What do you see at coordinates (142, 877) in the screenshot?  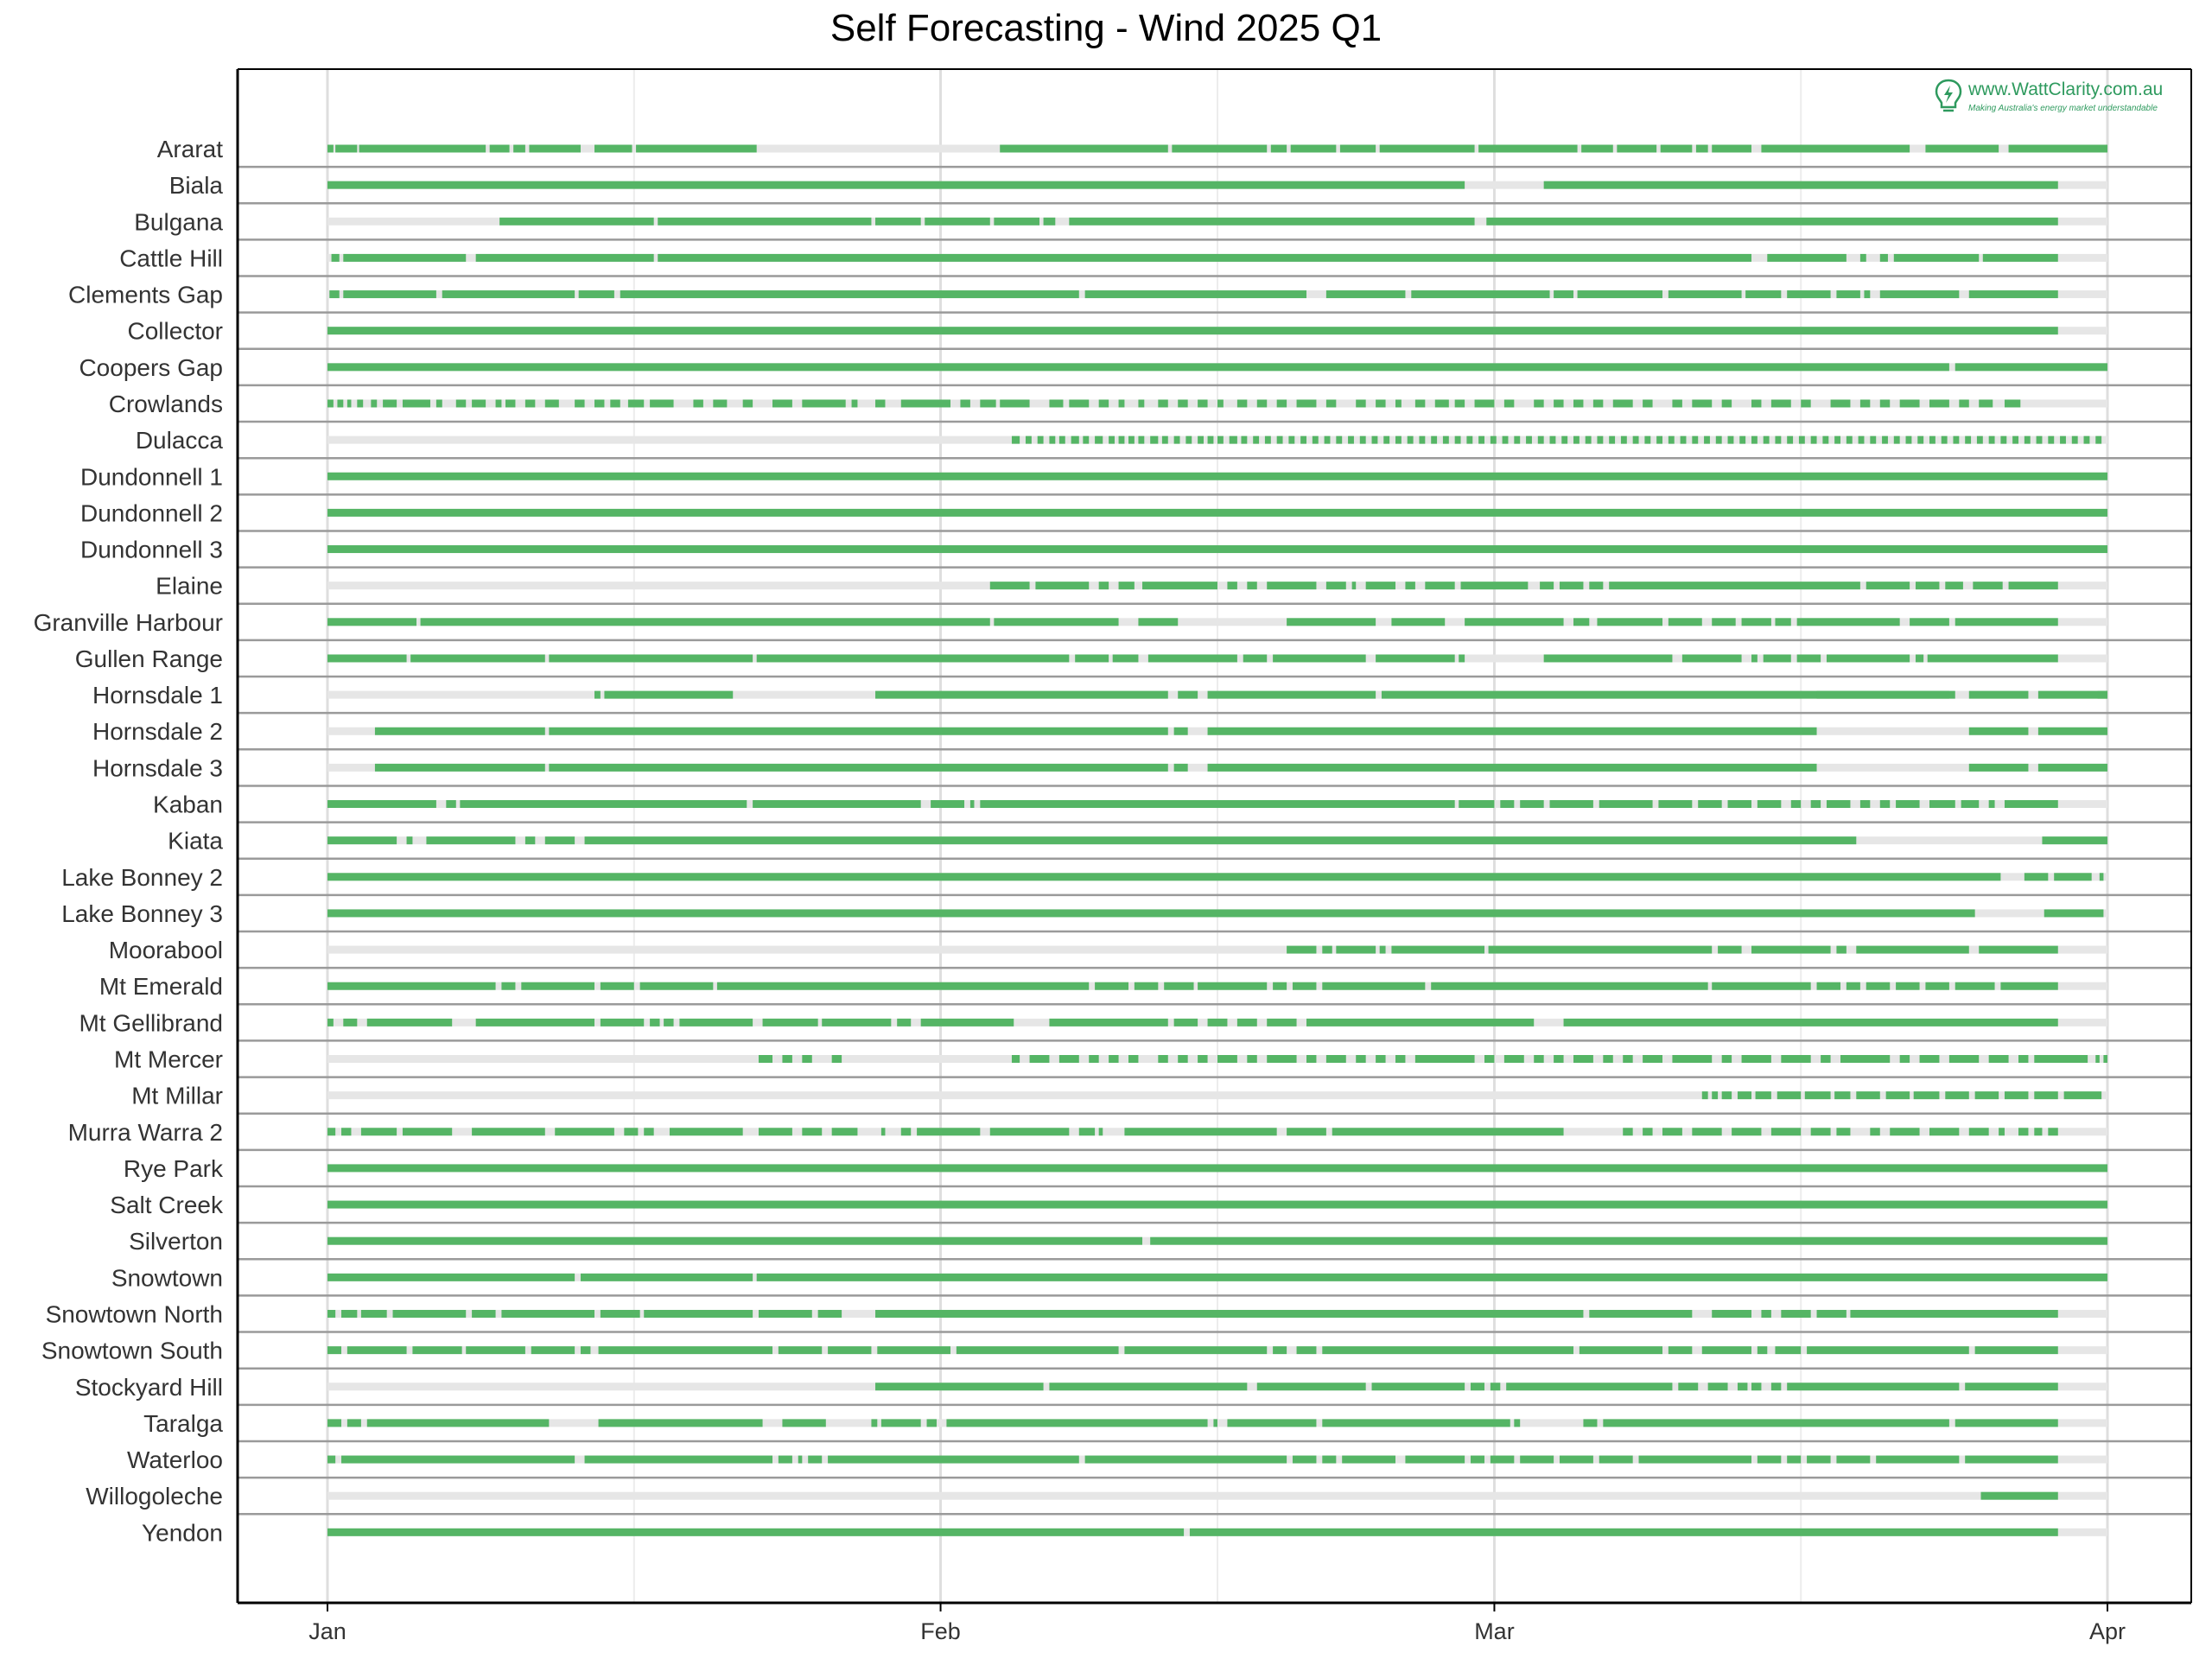 I see `y-axis-label: Lake Bonney 2` at bounding box center [142, 877].